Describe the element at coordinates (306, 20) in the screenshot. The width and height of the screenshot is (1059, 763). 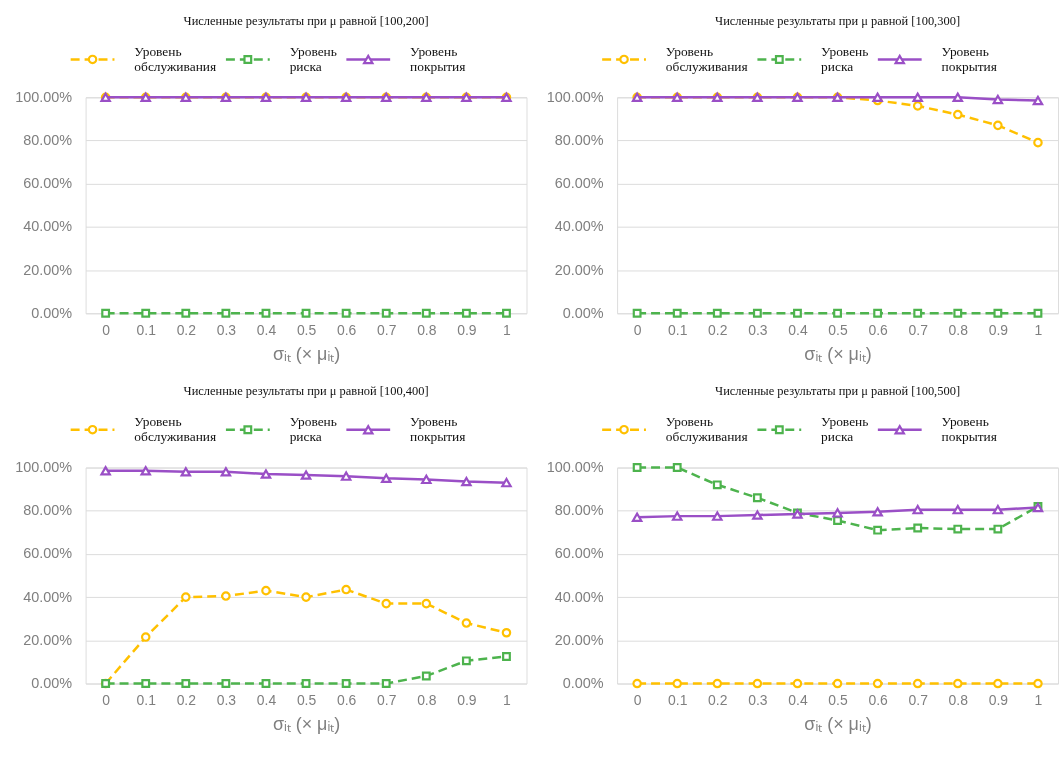
I see `chart-title: Численные результаты при μ равной [100,200]` at that location.